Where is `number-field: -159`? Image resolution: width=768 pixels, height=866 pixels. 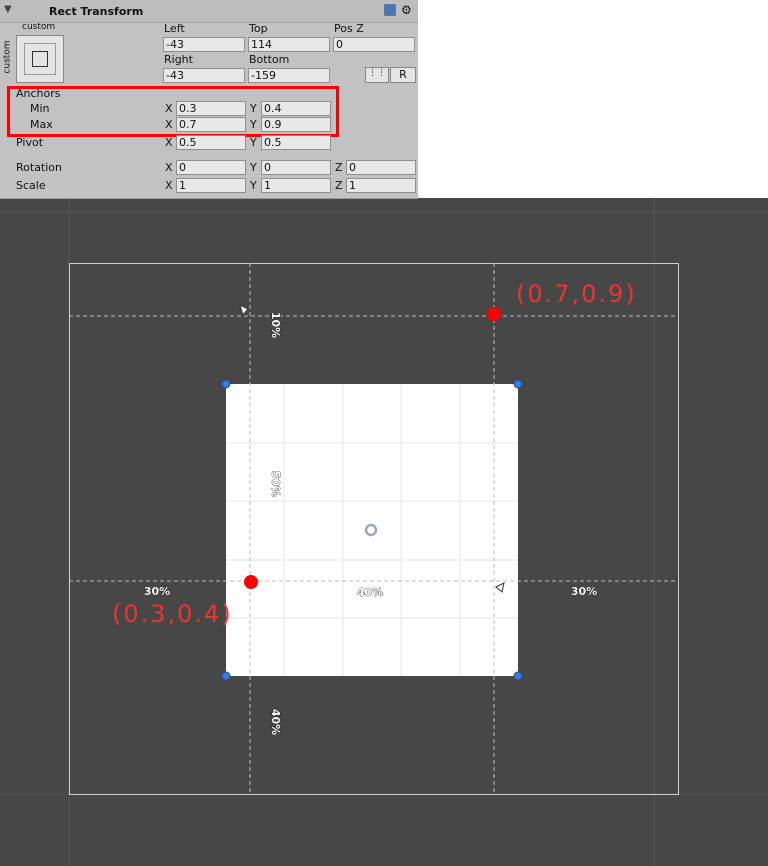
number-field: -159 is located at coordinates (289, 75).